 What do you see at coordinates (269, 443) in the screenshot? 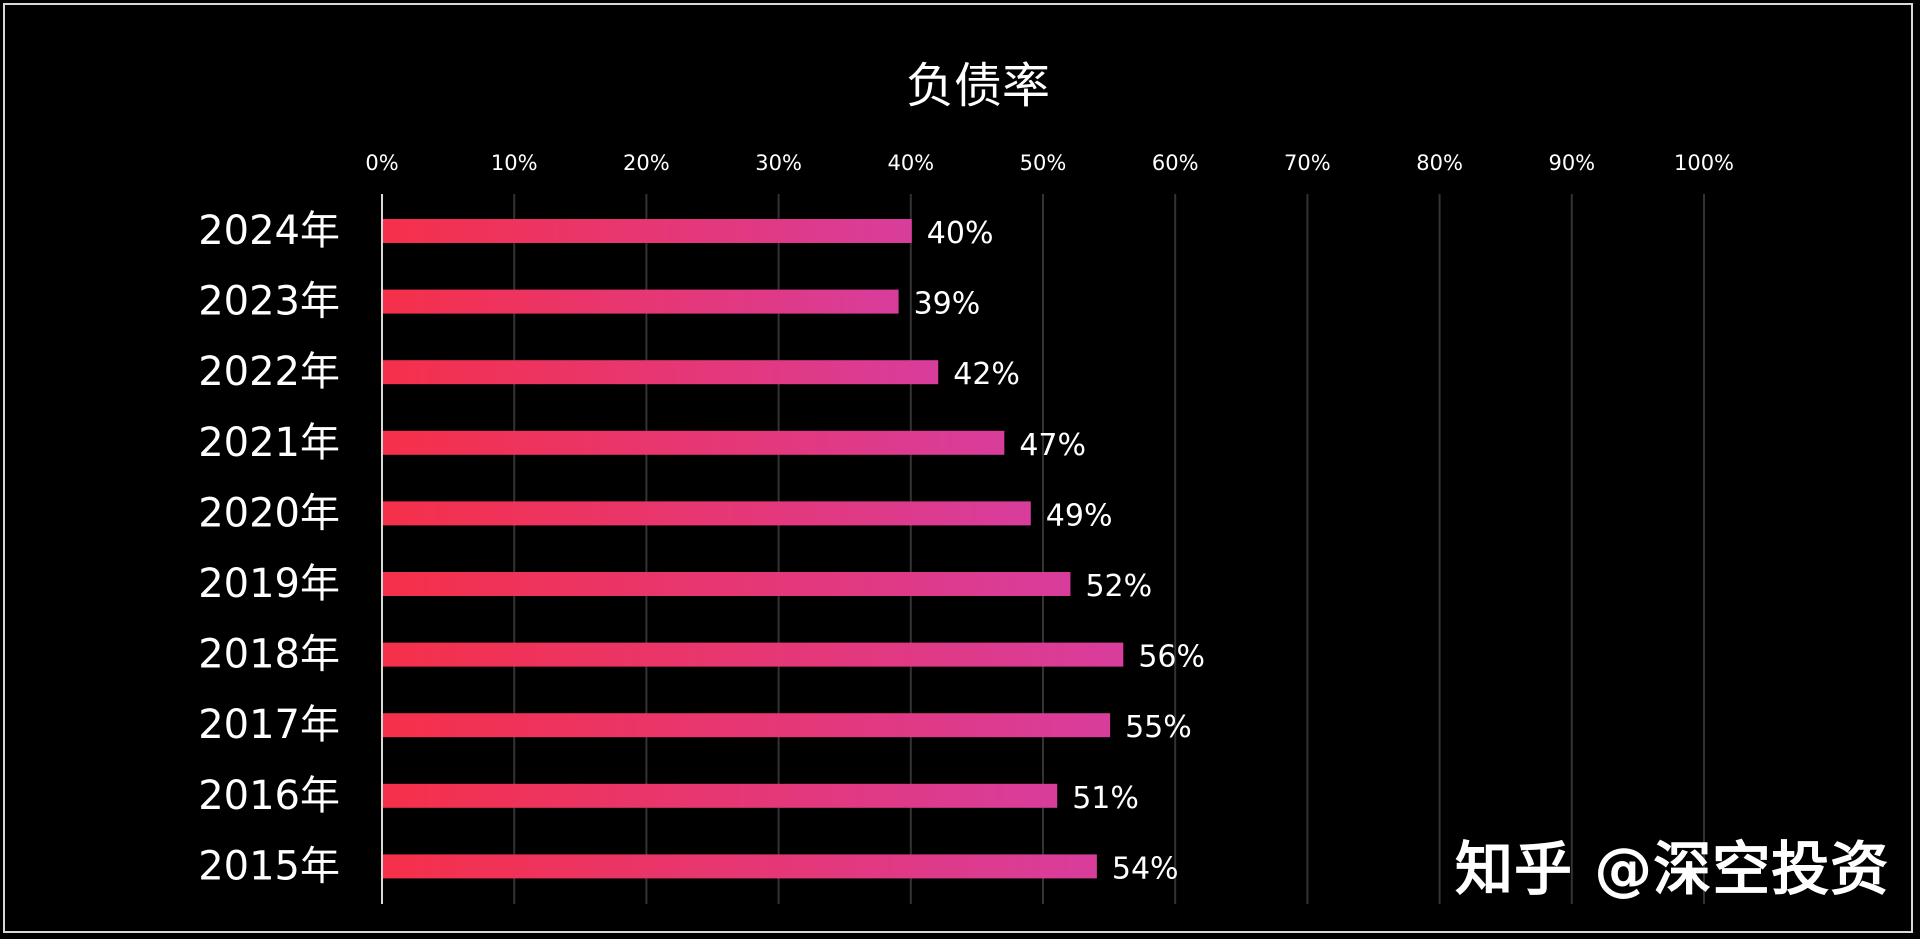
I see `y-tick-label: 2021年` at bounding box center [269, 443].